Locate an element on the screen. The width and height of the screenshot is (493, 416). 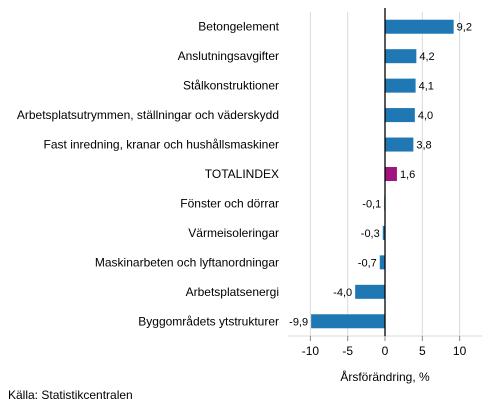
value-label-5: 1,6 is located at coordinates (407, 175).